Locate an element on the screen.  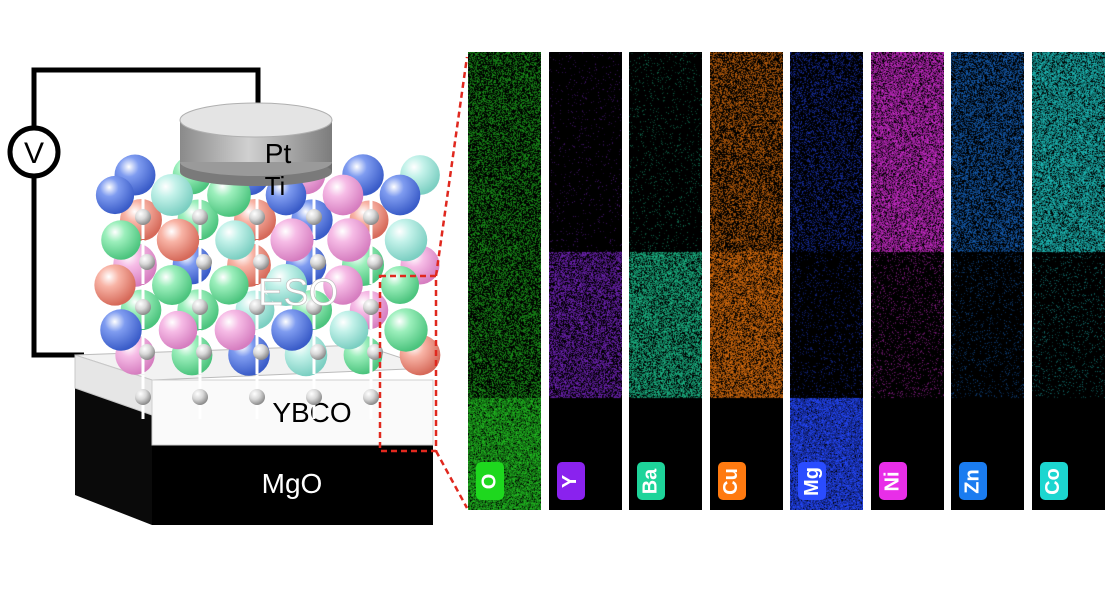
eds-map-ni: Ni is located at coordinates (907, 281).